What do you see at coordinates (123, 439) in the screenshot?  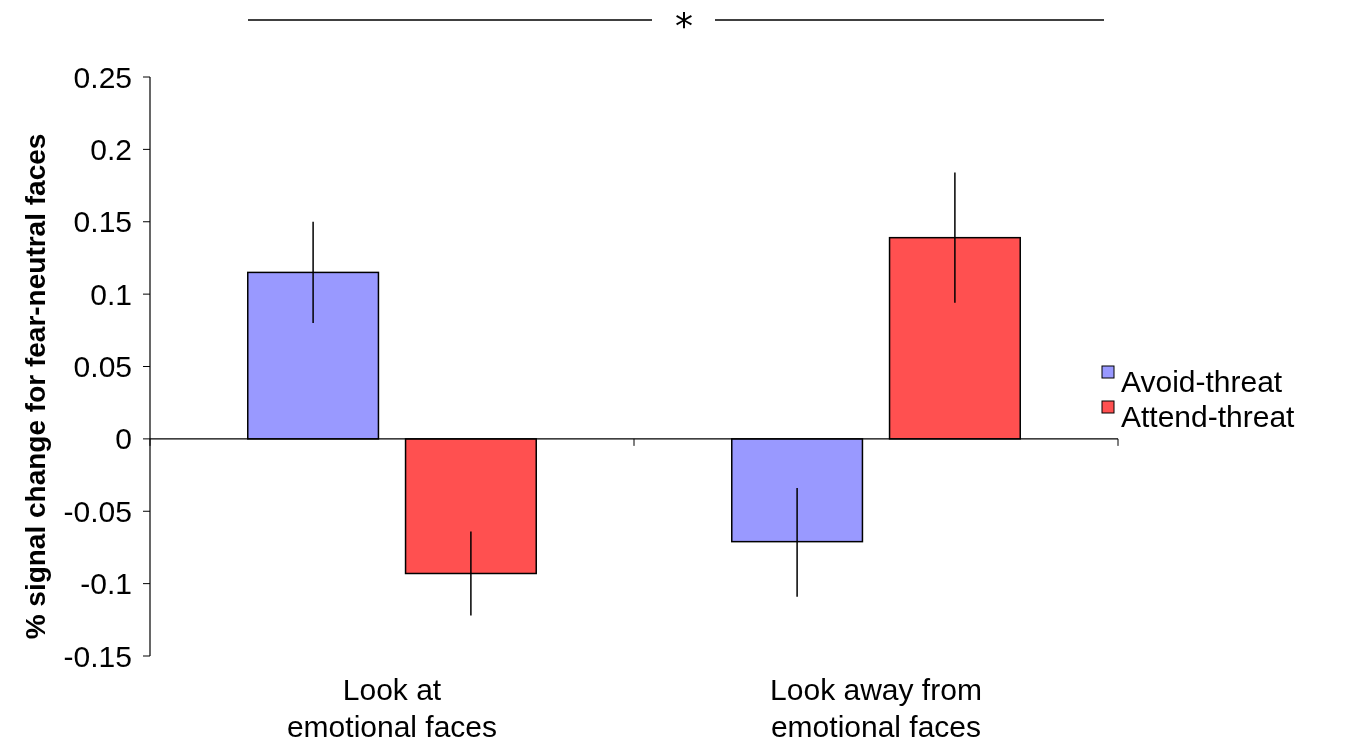 I see `y-tick-label: 0` at bounding box center [123, 439].